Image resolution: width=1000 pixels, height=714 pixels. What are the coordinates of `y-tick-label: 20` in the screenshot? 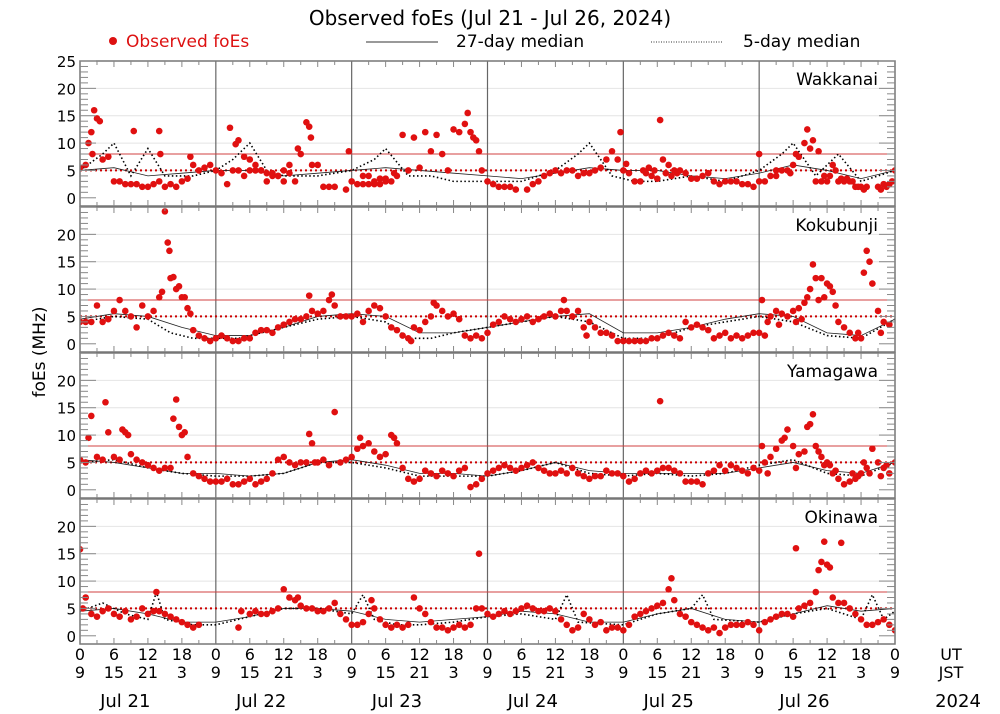 It's located at (66, 89).